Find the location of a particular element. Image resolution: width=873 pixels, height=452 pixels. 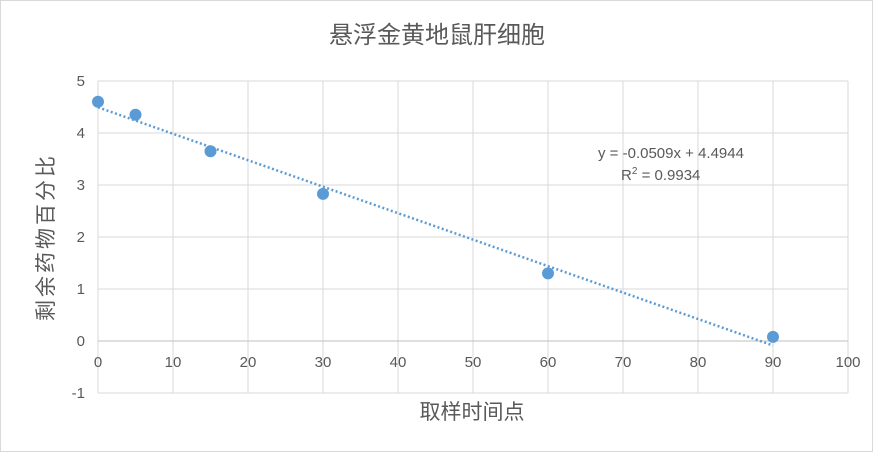

r-squared-value: = 0.9934 is located at coordinates (668, 175).